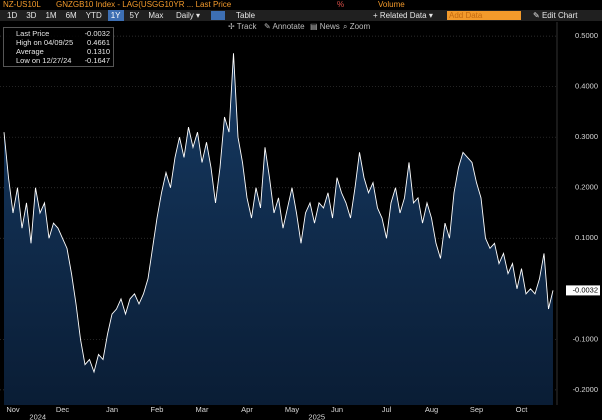  What do you see at coordinates (134, 15) in the screenshot?
I see `range-button: 5Y` at bounding box center [134, 15].